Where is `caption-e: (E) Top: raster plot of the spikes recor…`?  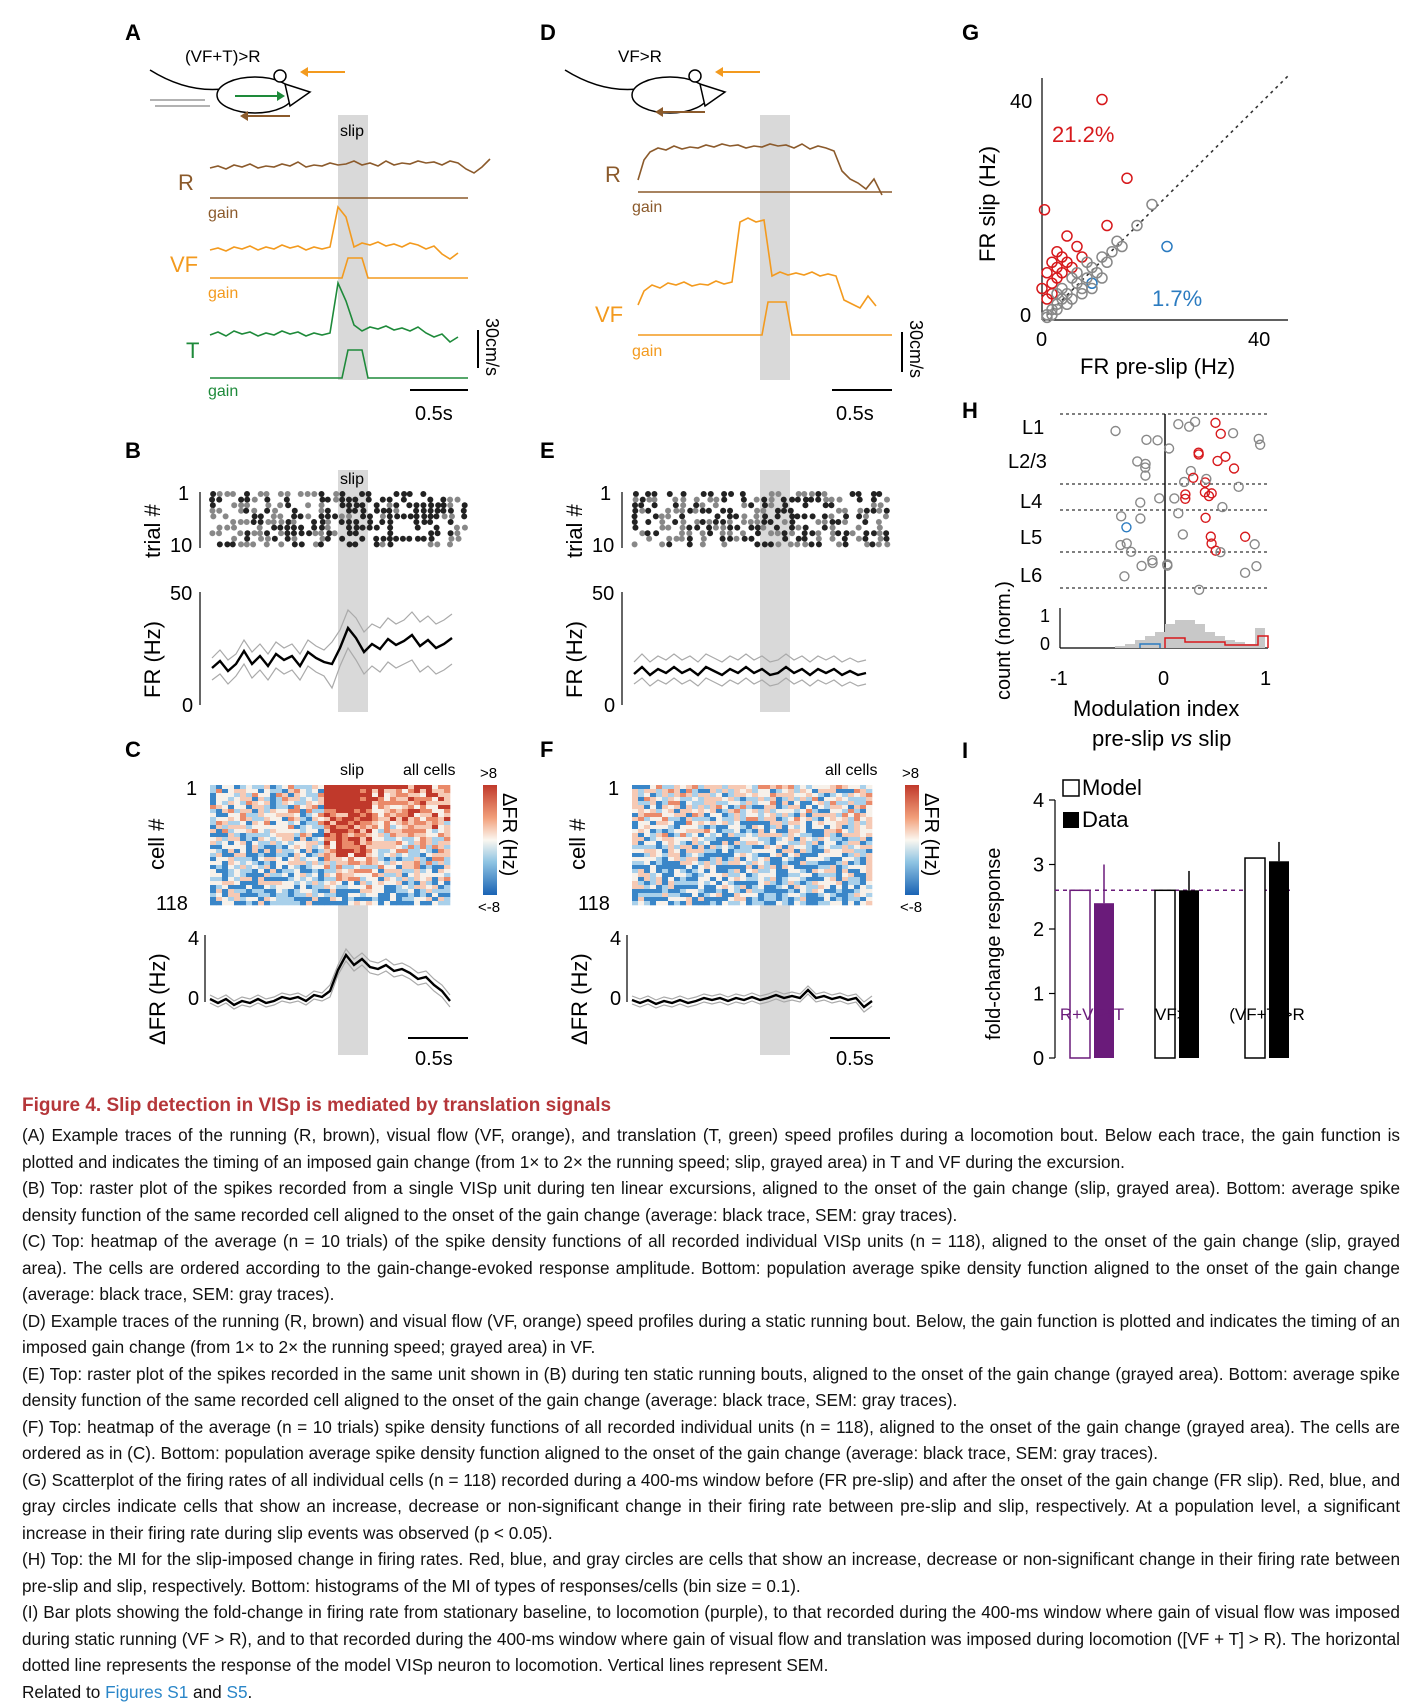
caption-e: (E) Top: raster plot of the spikes recor… is located at coordinates (711, 1387).